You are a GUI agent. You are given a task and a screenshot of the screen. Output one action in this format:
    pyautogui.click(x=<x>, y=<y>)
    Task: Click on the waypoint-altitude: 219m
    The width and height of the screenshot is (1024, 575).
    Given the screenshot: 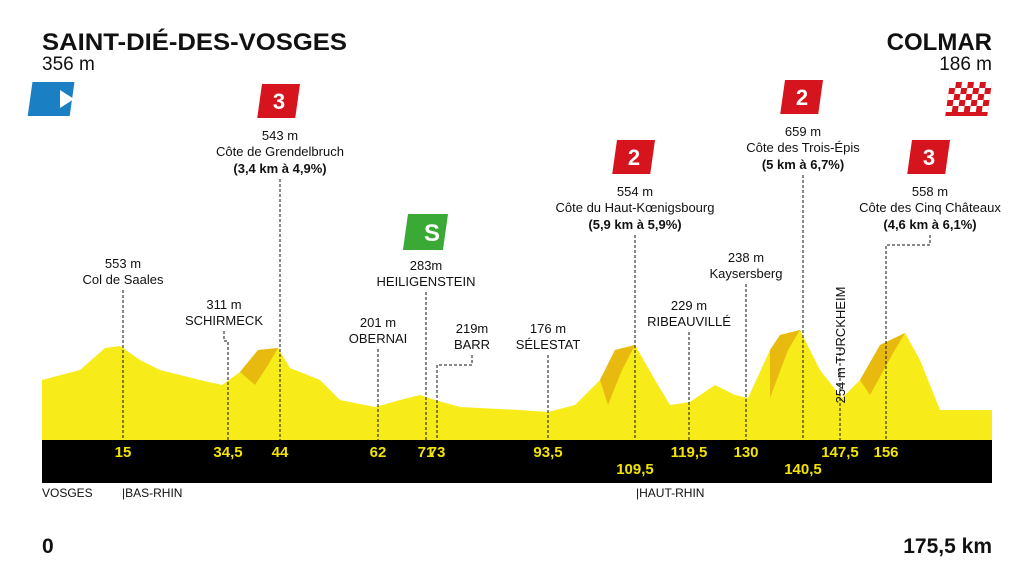 What is the action you would take?
    pyautogui.click(x=472, y=328)
    